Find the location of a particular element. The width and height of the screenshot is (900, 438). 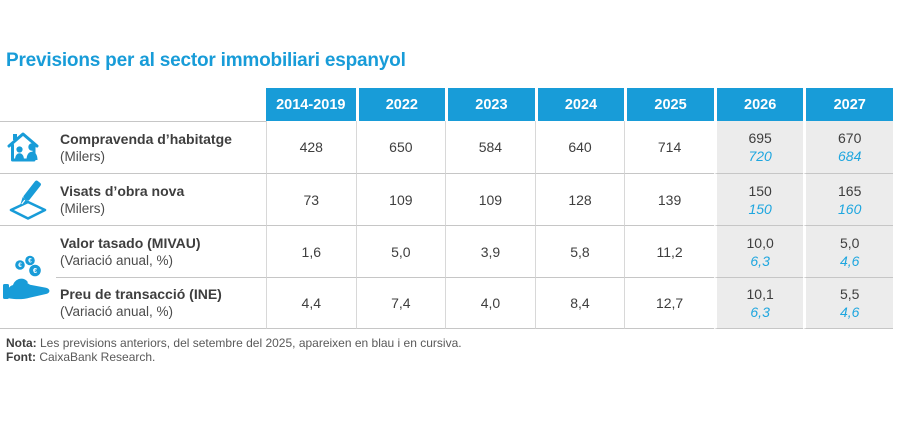

row-label: Valor tasado (MIVAU) is located at coordinates (130, 242).